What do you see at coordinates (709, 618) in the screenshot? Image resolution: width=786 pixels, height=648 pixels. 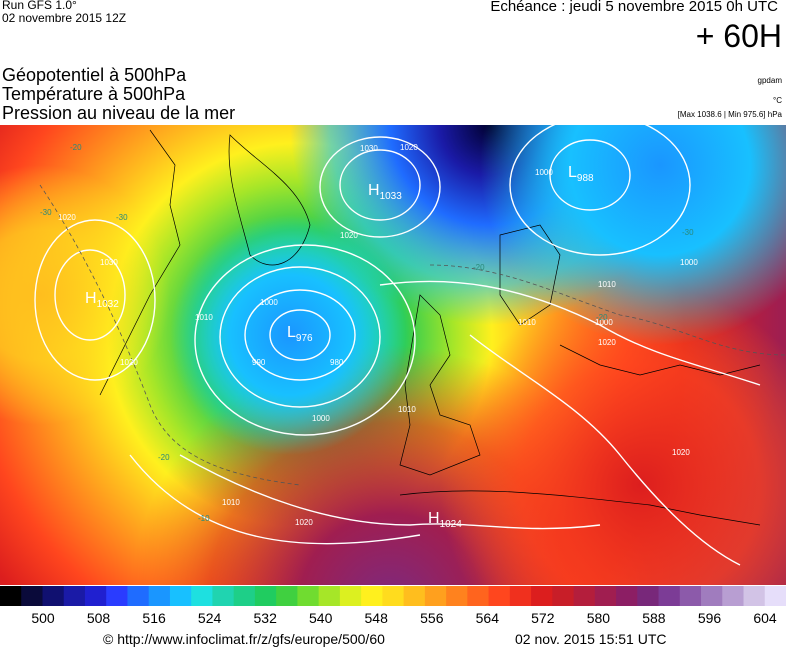 I see `color-scale-tick-label: 596` at bounding box center [709, 618].